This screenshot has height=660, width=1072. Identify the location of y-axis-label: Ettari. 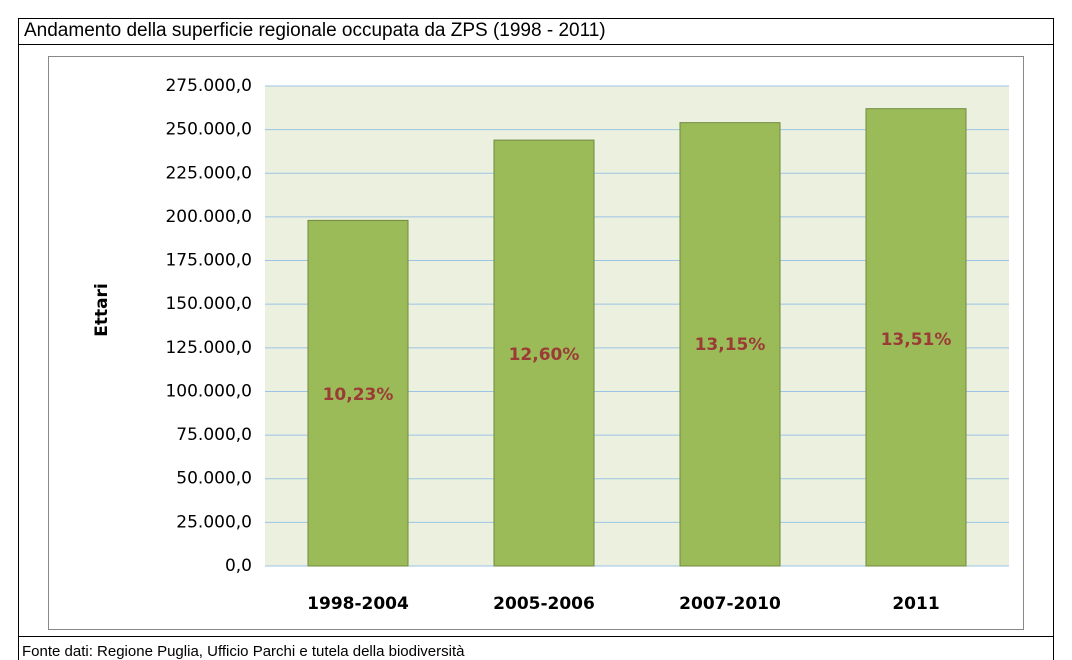
(102, 310).